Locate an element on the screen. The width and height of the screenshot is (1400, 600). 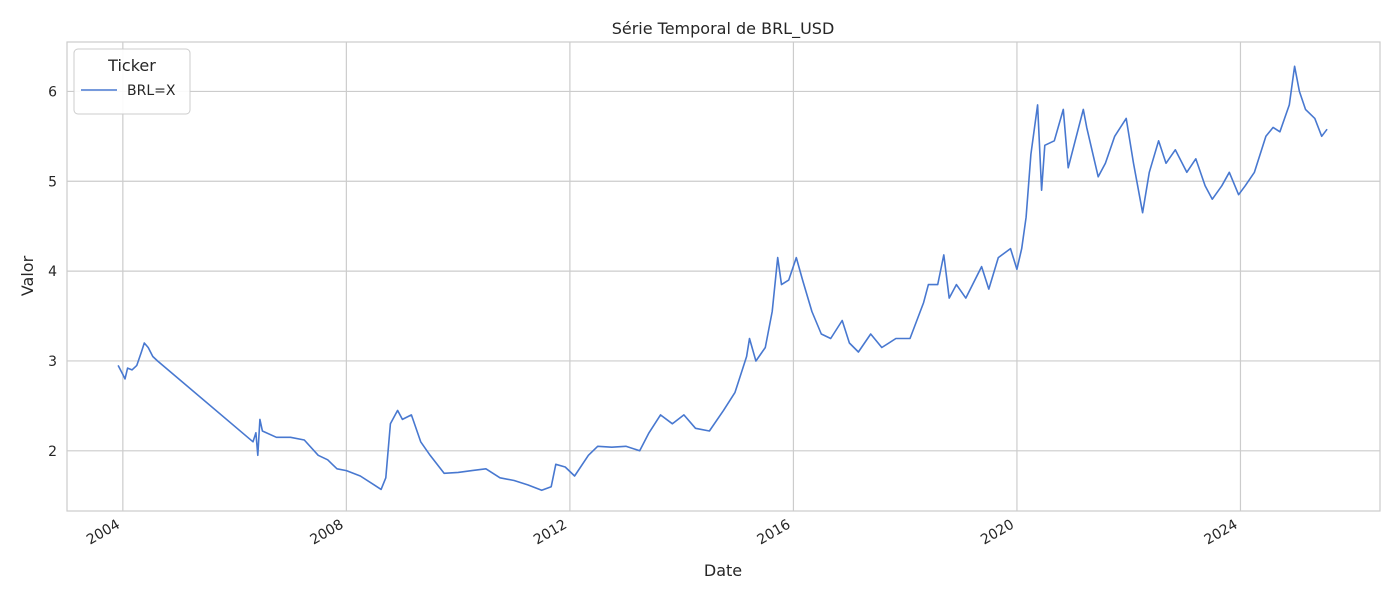
y-tick-label: 6 is located at coordinates (52, 92).